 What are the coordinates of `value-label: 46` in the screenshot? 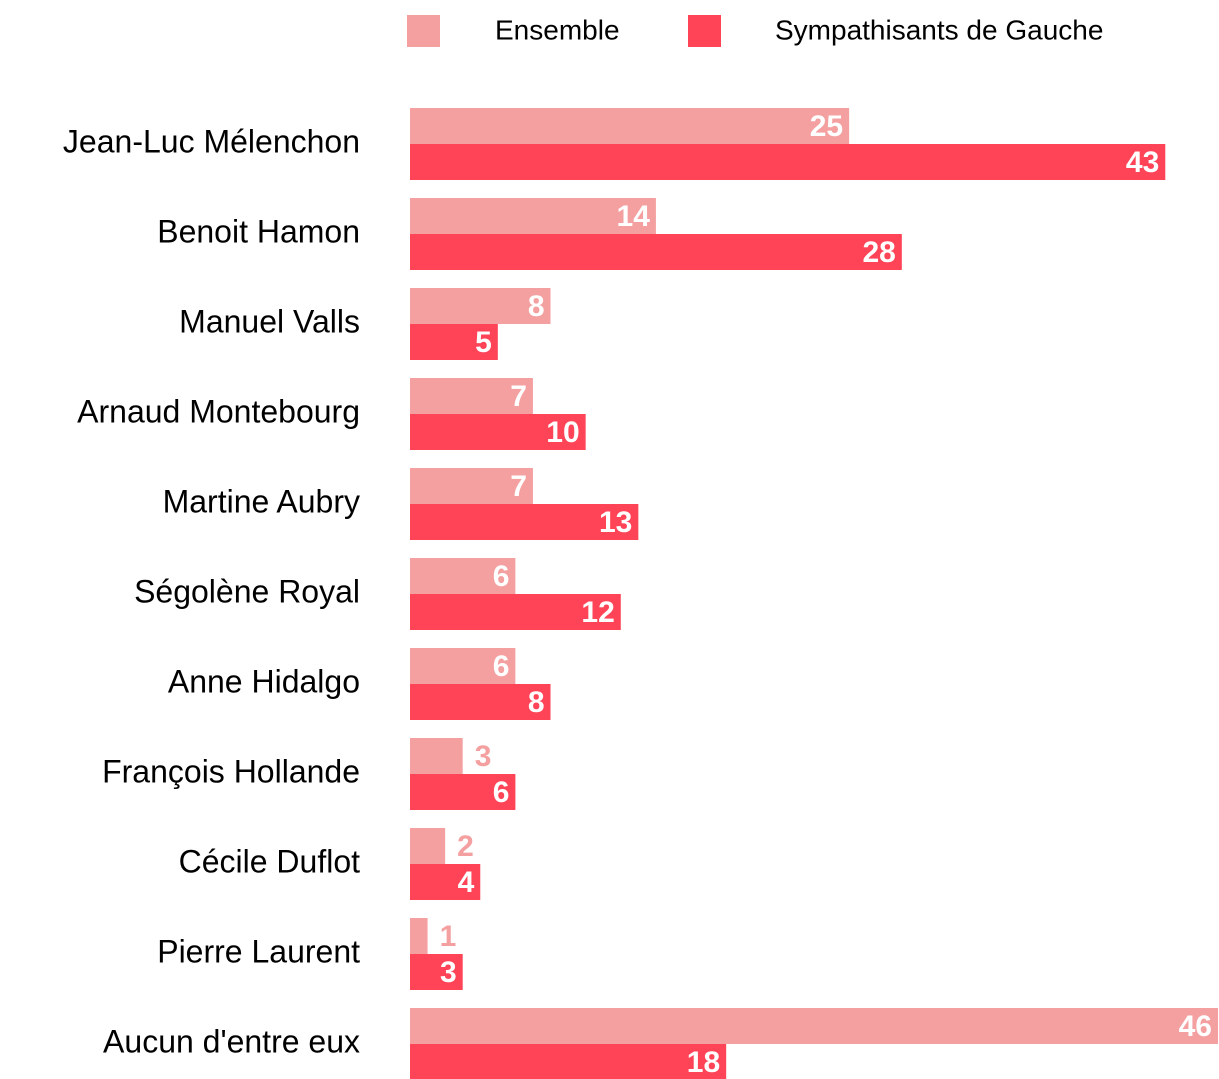 It's located at (1195, 1026).